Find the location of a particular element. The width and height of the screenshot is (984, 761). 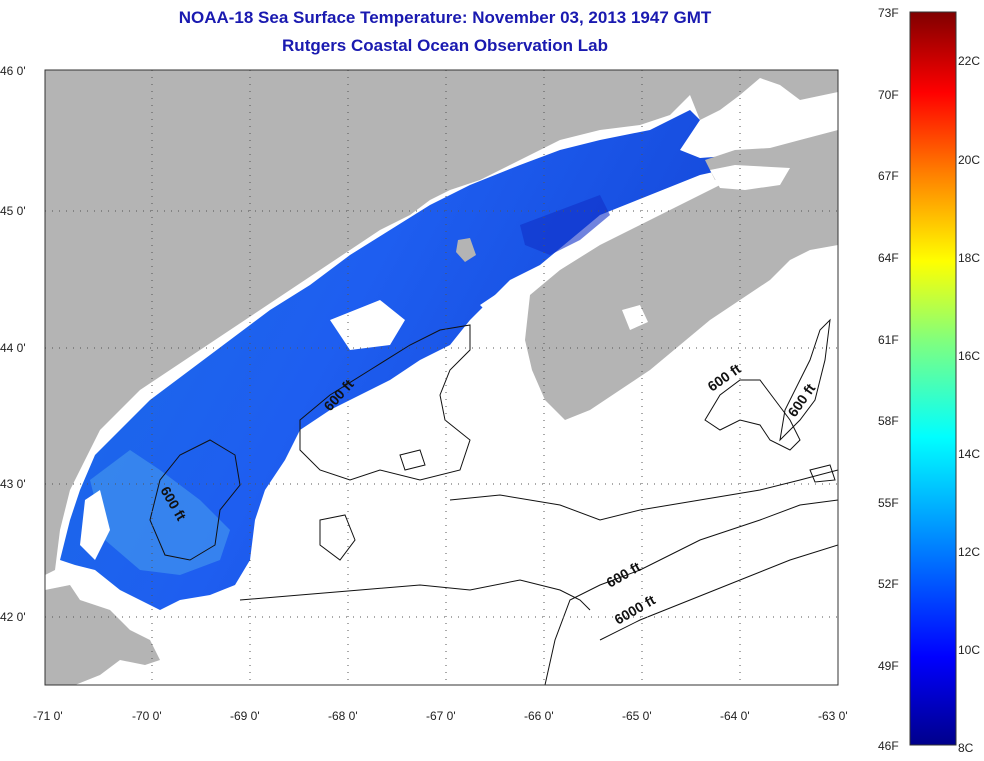

lon-label: -70 0' is located at coordinates (147, 716).